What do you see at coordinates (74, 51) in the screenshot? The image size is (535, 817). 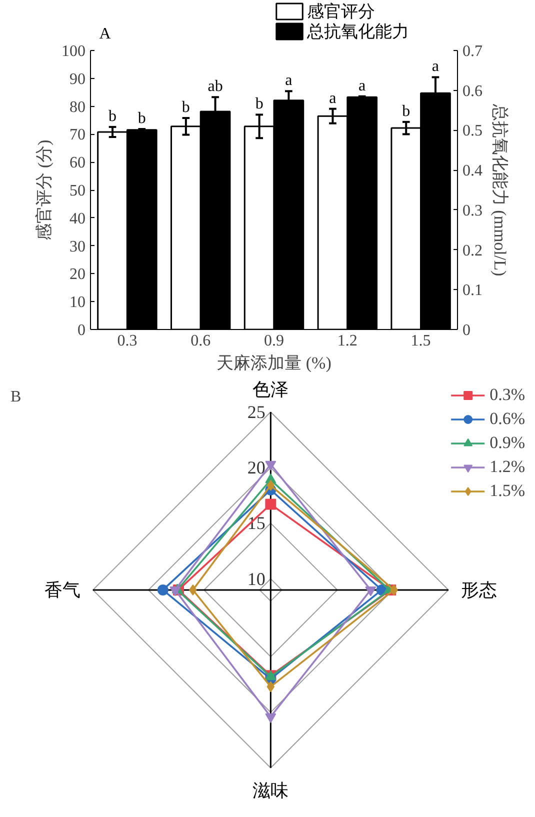 I see `y-tick-label: 100` at bounding box center [74, 51].